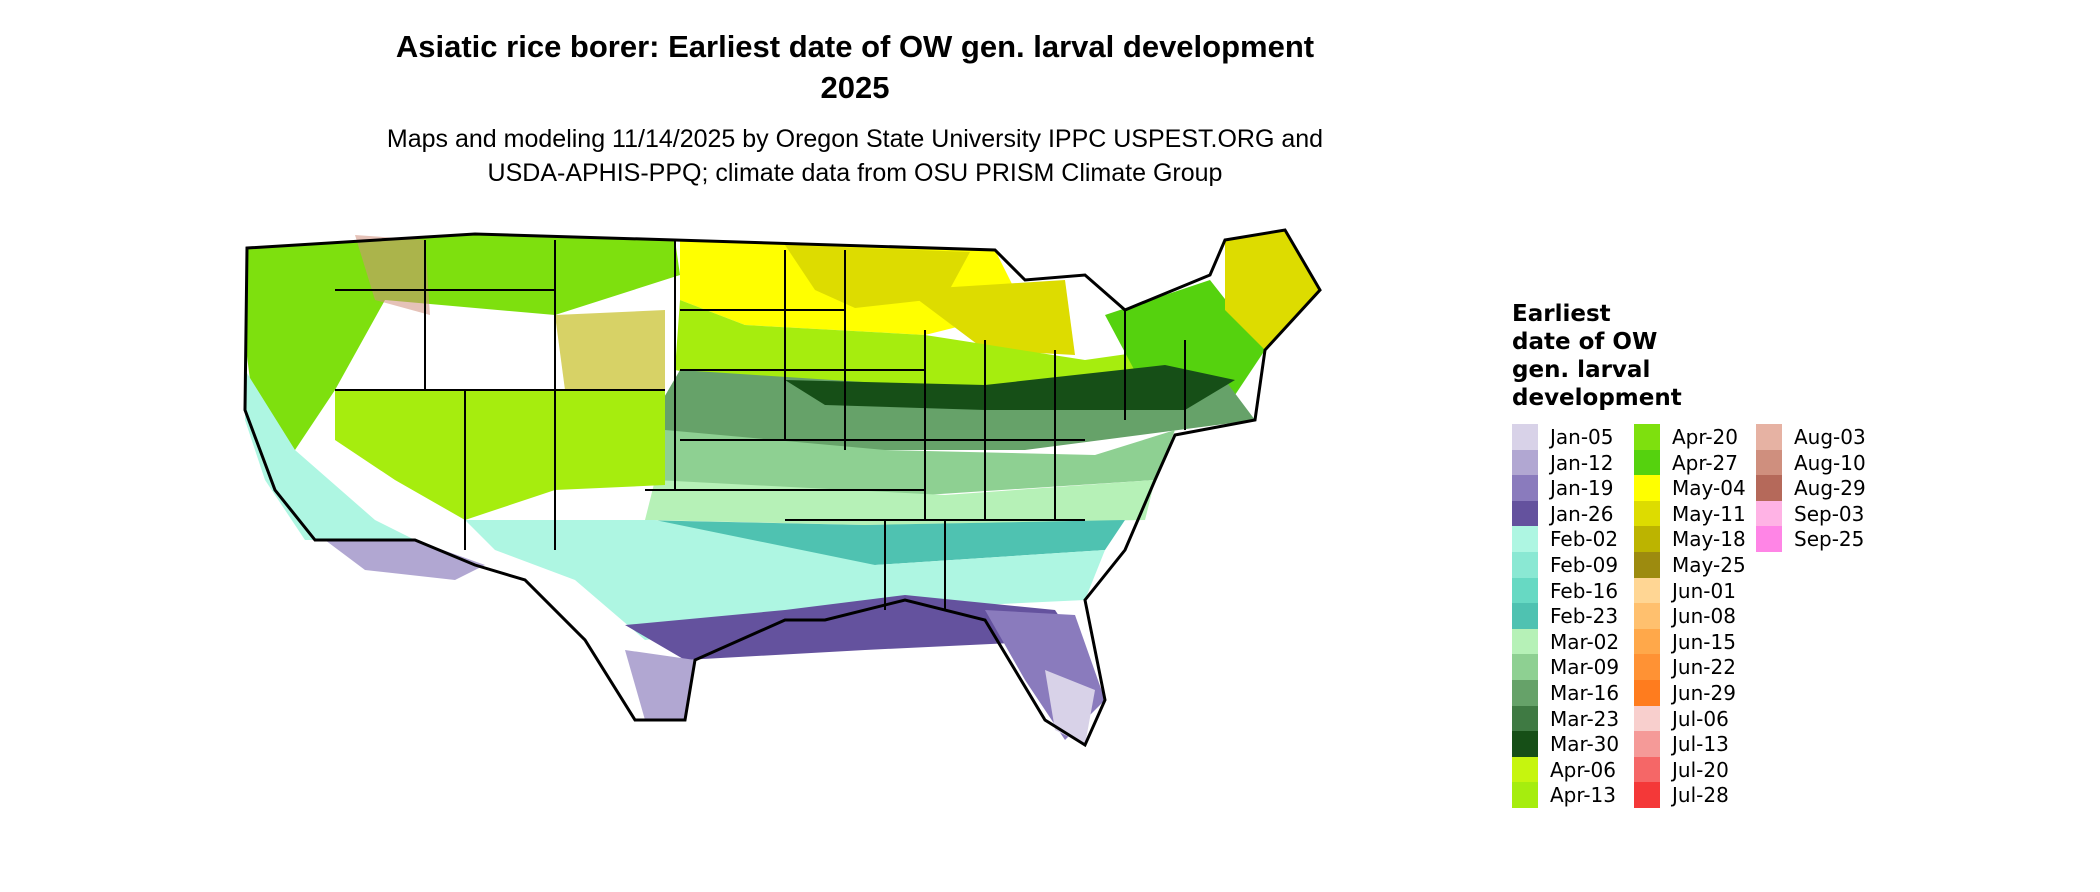 Image resolution: width=2100 pixels, height=892 pixels. I want to click on region-central-lightgreen, so click(915, 462).